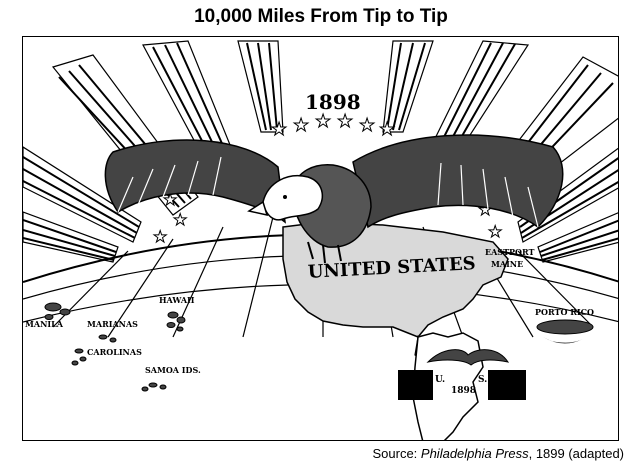  What do you see at coordinates (293, 198) in the screenshot?
I see `eagle-head` at bounding box center [293, 198].